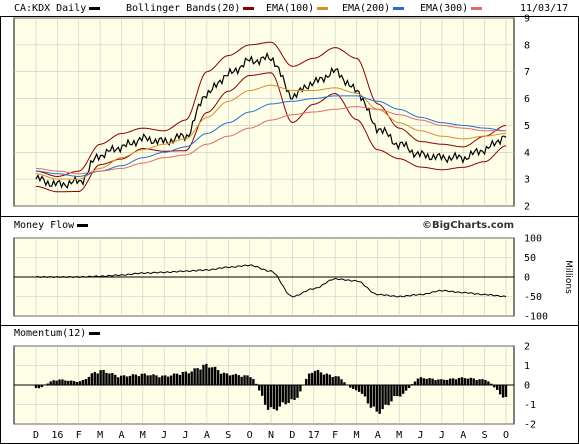 This screenshot has height=444, width=579. I want to click on y-ticks-layer: 2 3 4 5 6 7 8 9 100 50 0 -50 -100 2 1 0 -1 -2 Millions, so click(548, 222).